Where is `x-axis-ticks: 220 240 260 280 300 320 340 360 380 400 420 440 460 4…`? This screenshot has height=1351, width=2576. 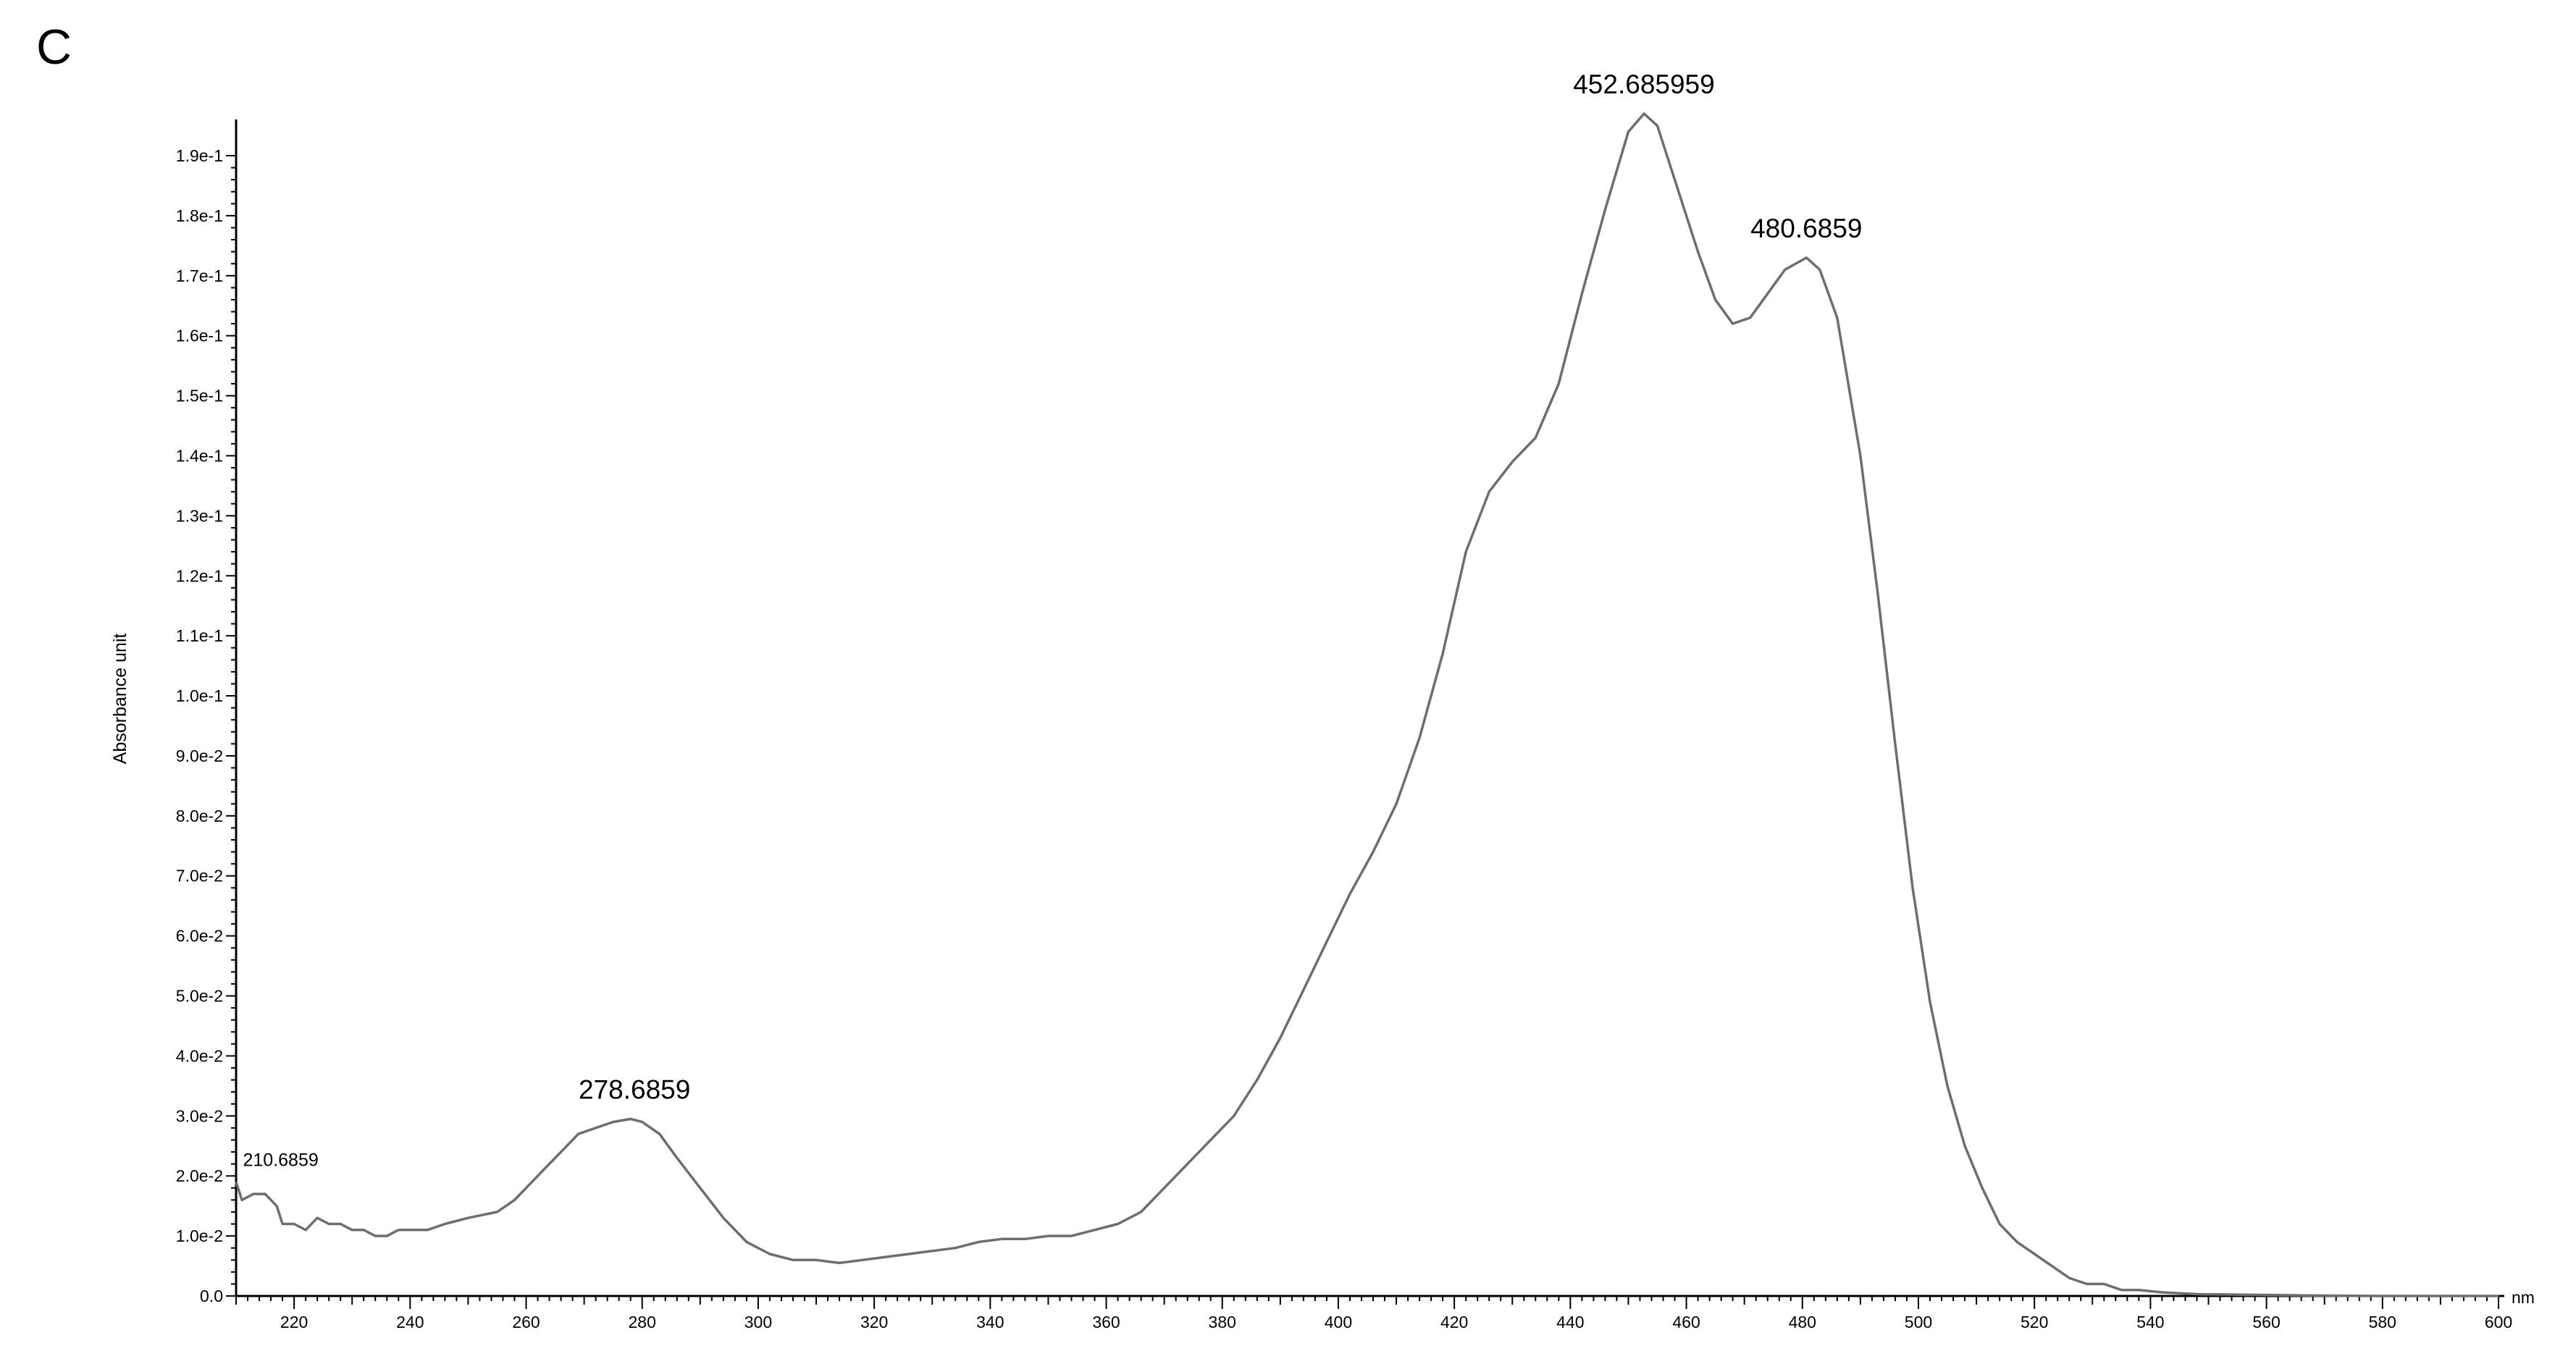
x-axis-ticks: 220 240 260 280 300 320 340 360 380 400 420 440 460 4… is located at coordinates (1373, 1313).